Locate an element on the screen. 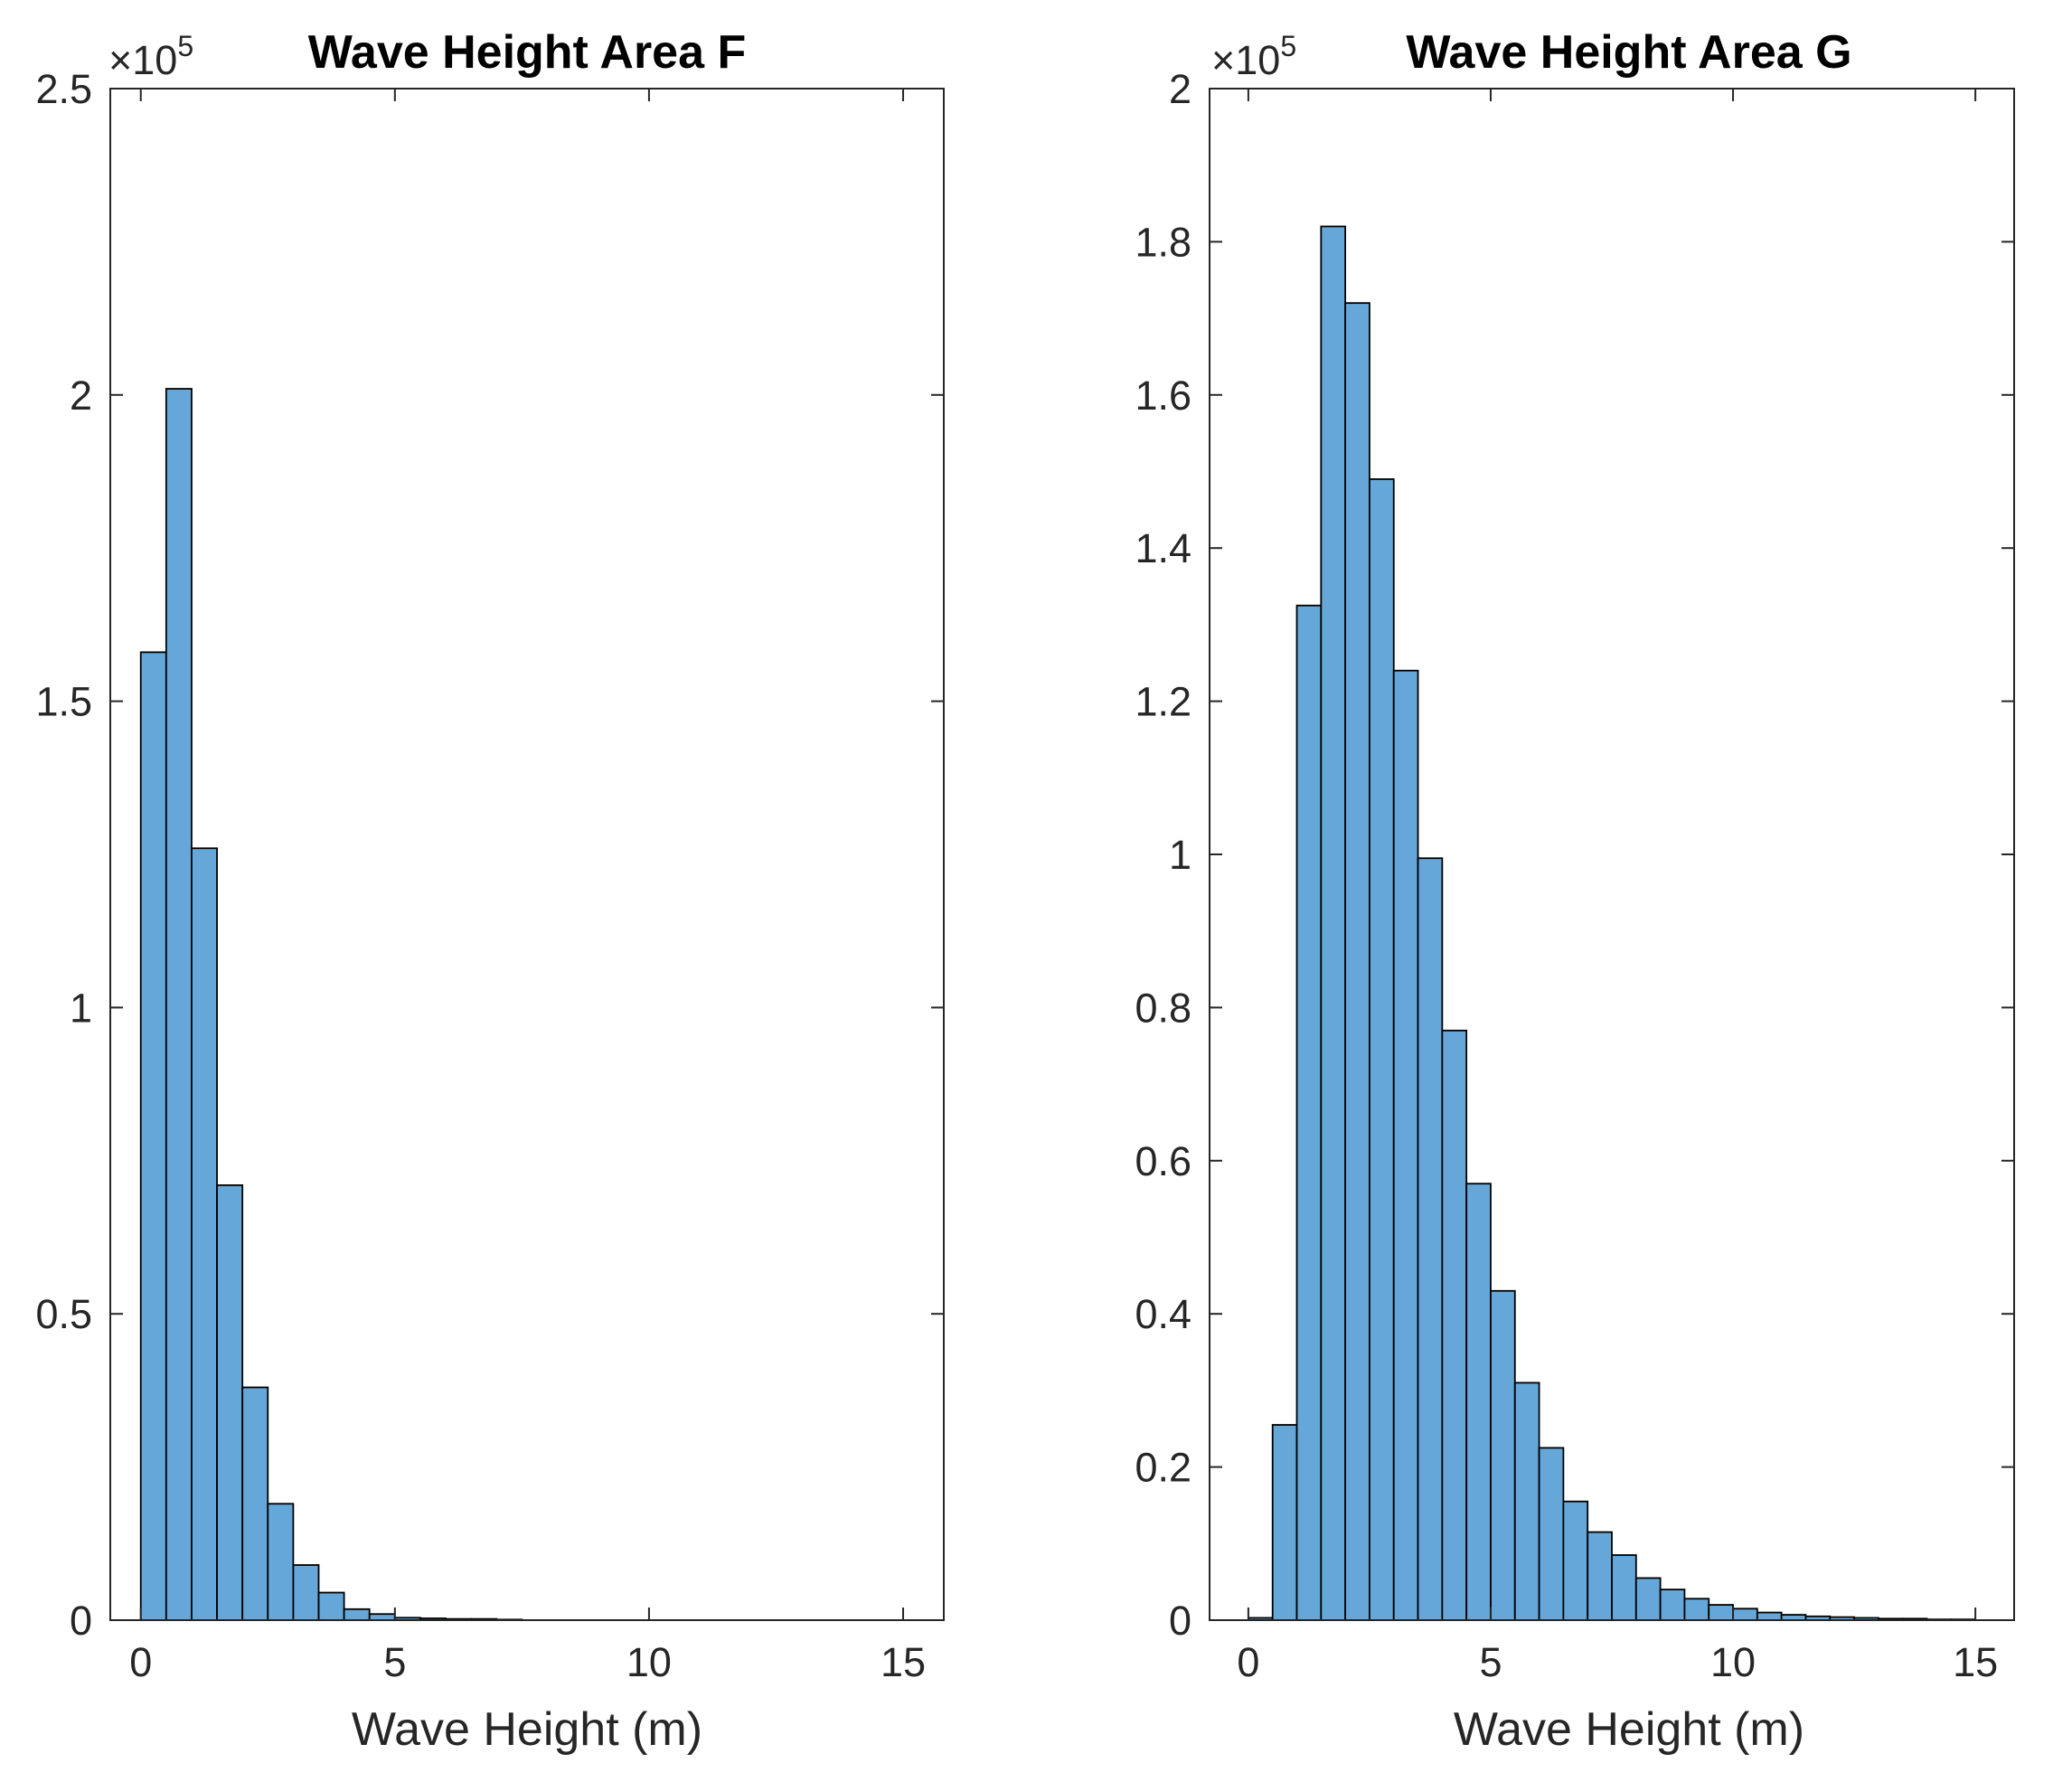 The height and width of the screenshot is (1782, 2072). y-tick-label: 0.2 is located at coordinates (1163, 1468).